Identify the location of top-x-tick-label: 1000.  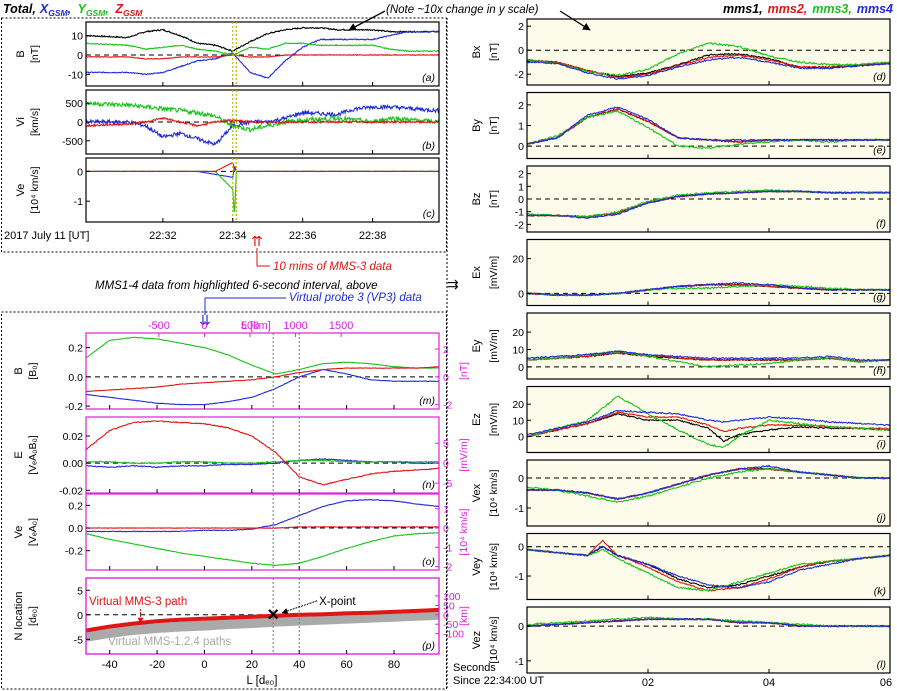
(295, 326).